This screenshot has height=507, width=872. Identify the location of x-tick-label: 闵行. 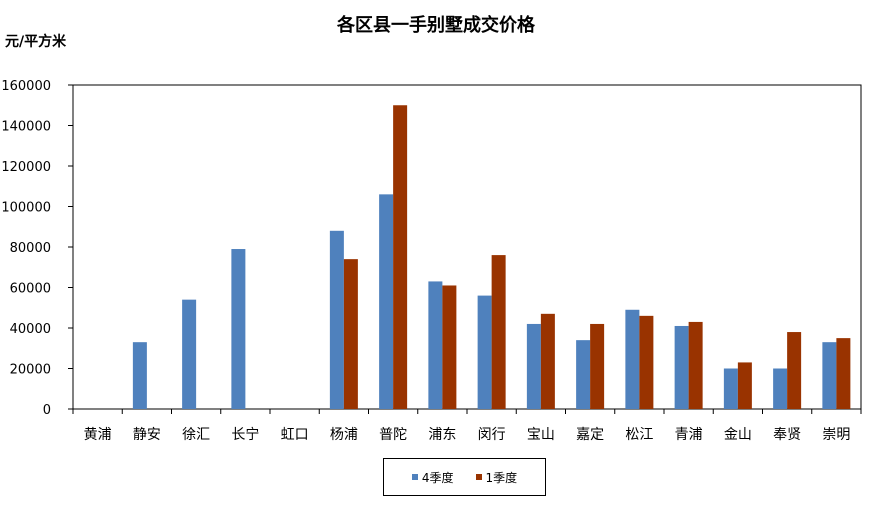
(492, 435).